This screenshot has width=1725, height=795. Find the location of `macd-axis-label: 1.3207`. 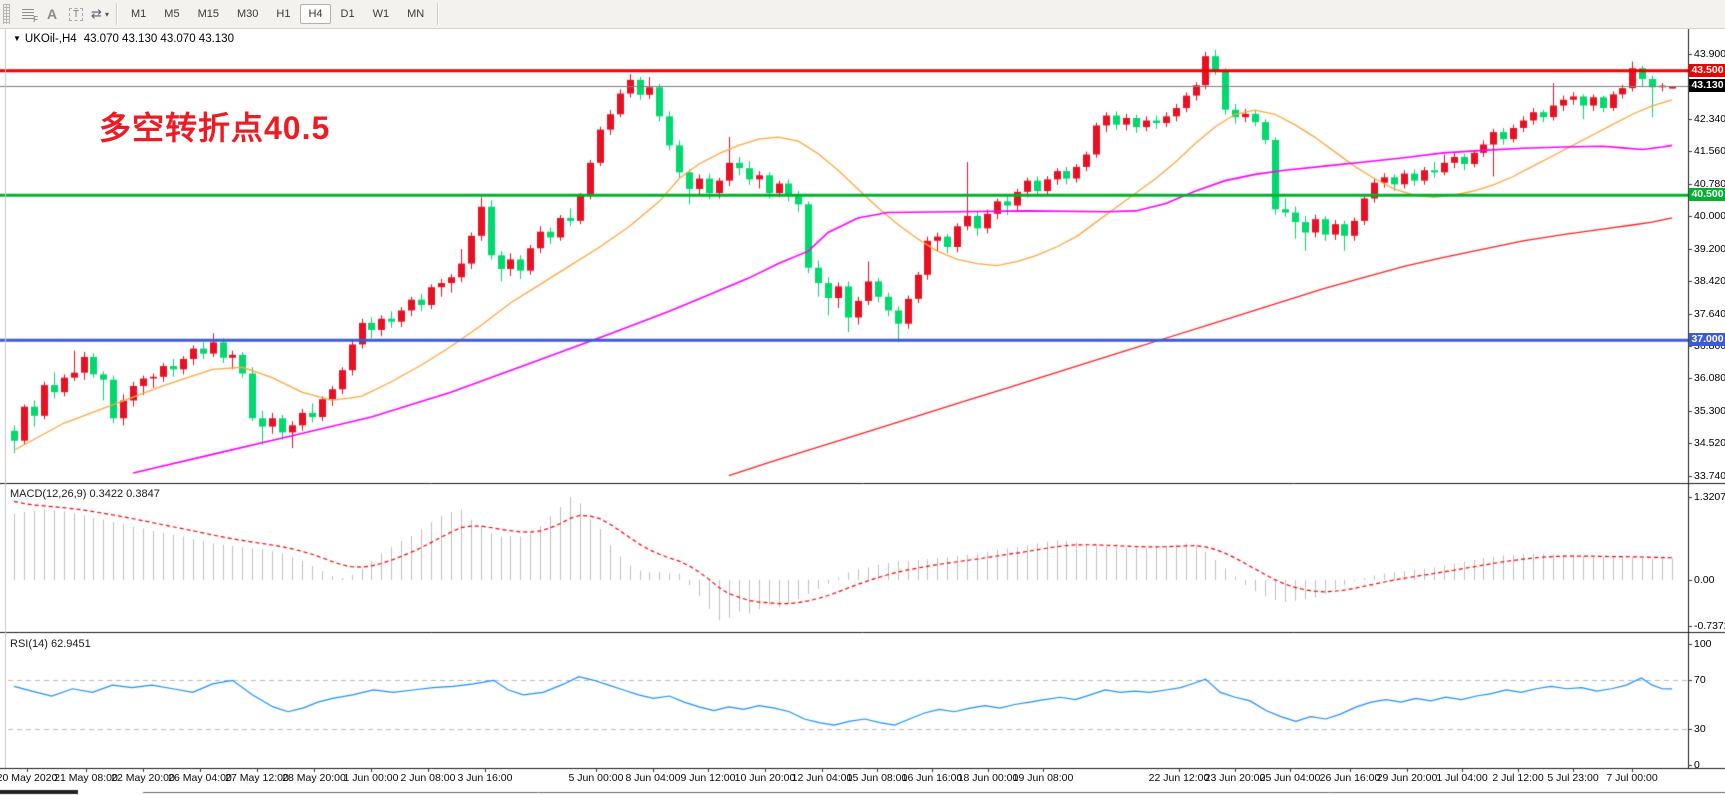

macd-axis-label: 1.3207 is located at coordinates (1709, 496).